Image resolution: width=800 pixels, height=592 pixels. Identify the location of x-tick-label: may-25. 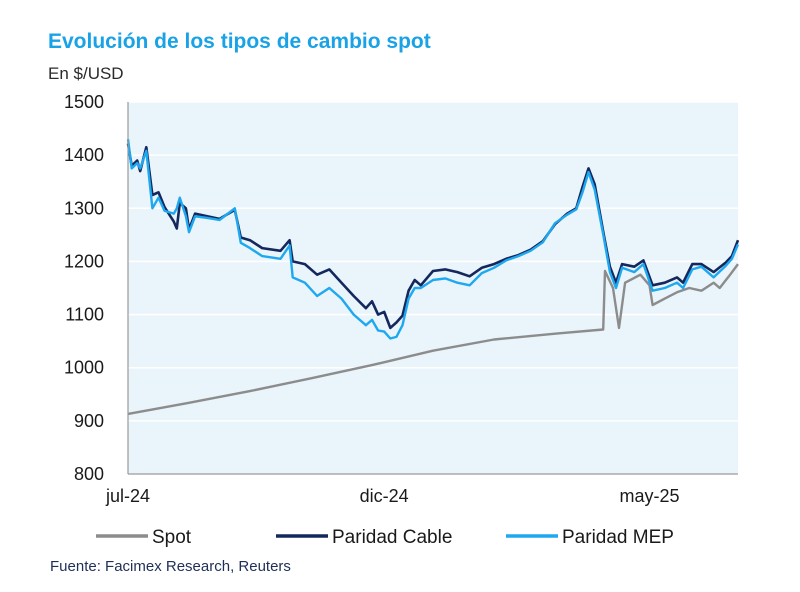
(650, 496).